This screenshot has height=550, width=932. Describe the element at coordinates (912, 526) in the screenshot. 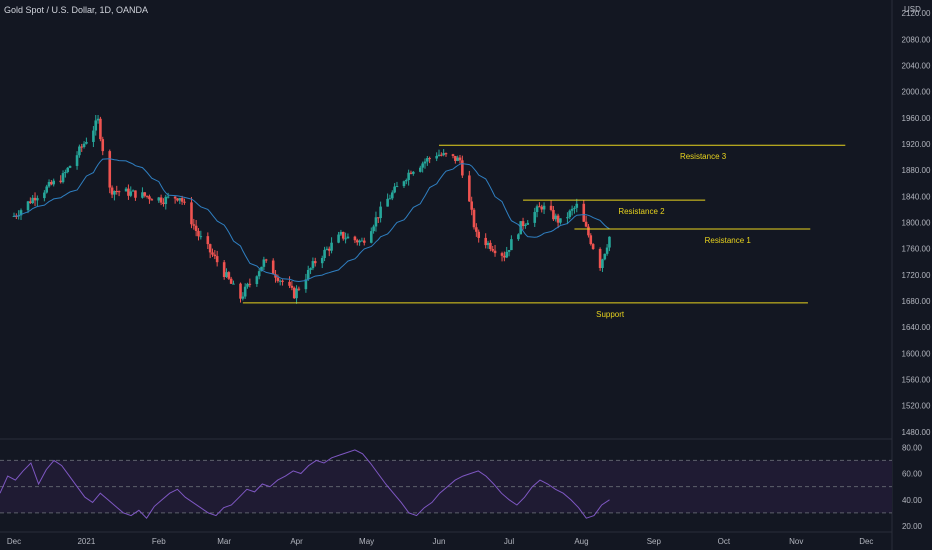

I see `rsi-tick-label: 20.00` at that location.